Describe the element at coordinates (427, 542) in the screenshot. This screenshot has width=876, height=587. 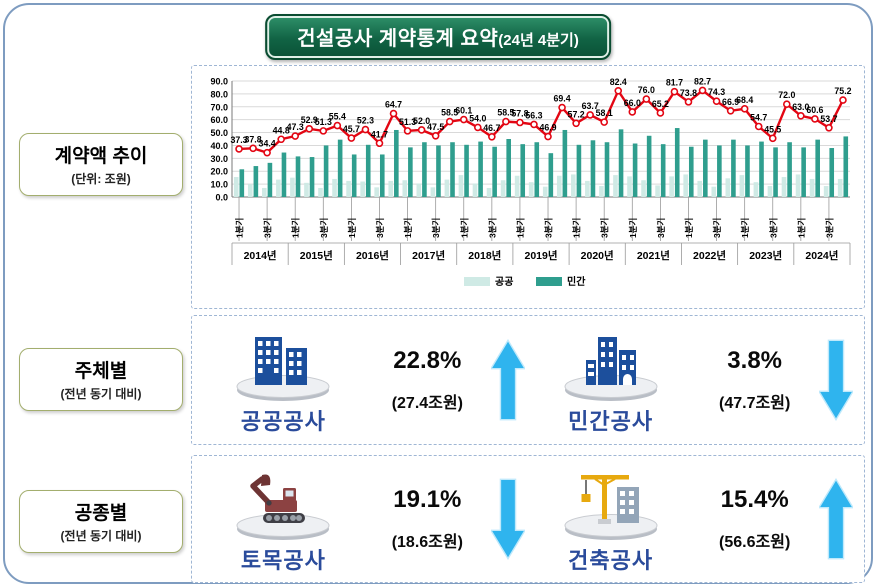
I see `stat-amount: (18.6조원)` at that location.